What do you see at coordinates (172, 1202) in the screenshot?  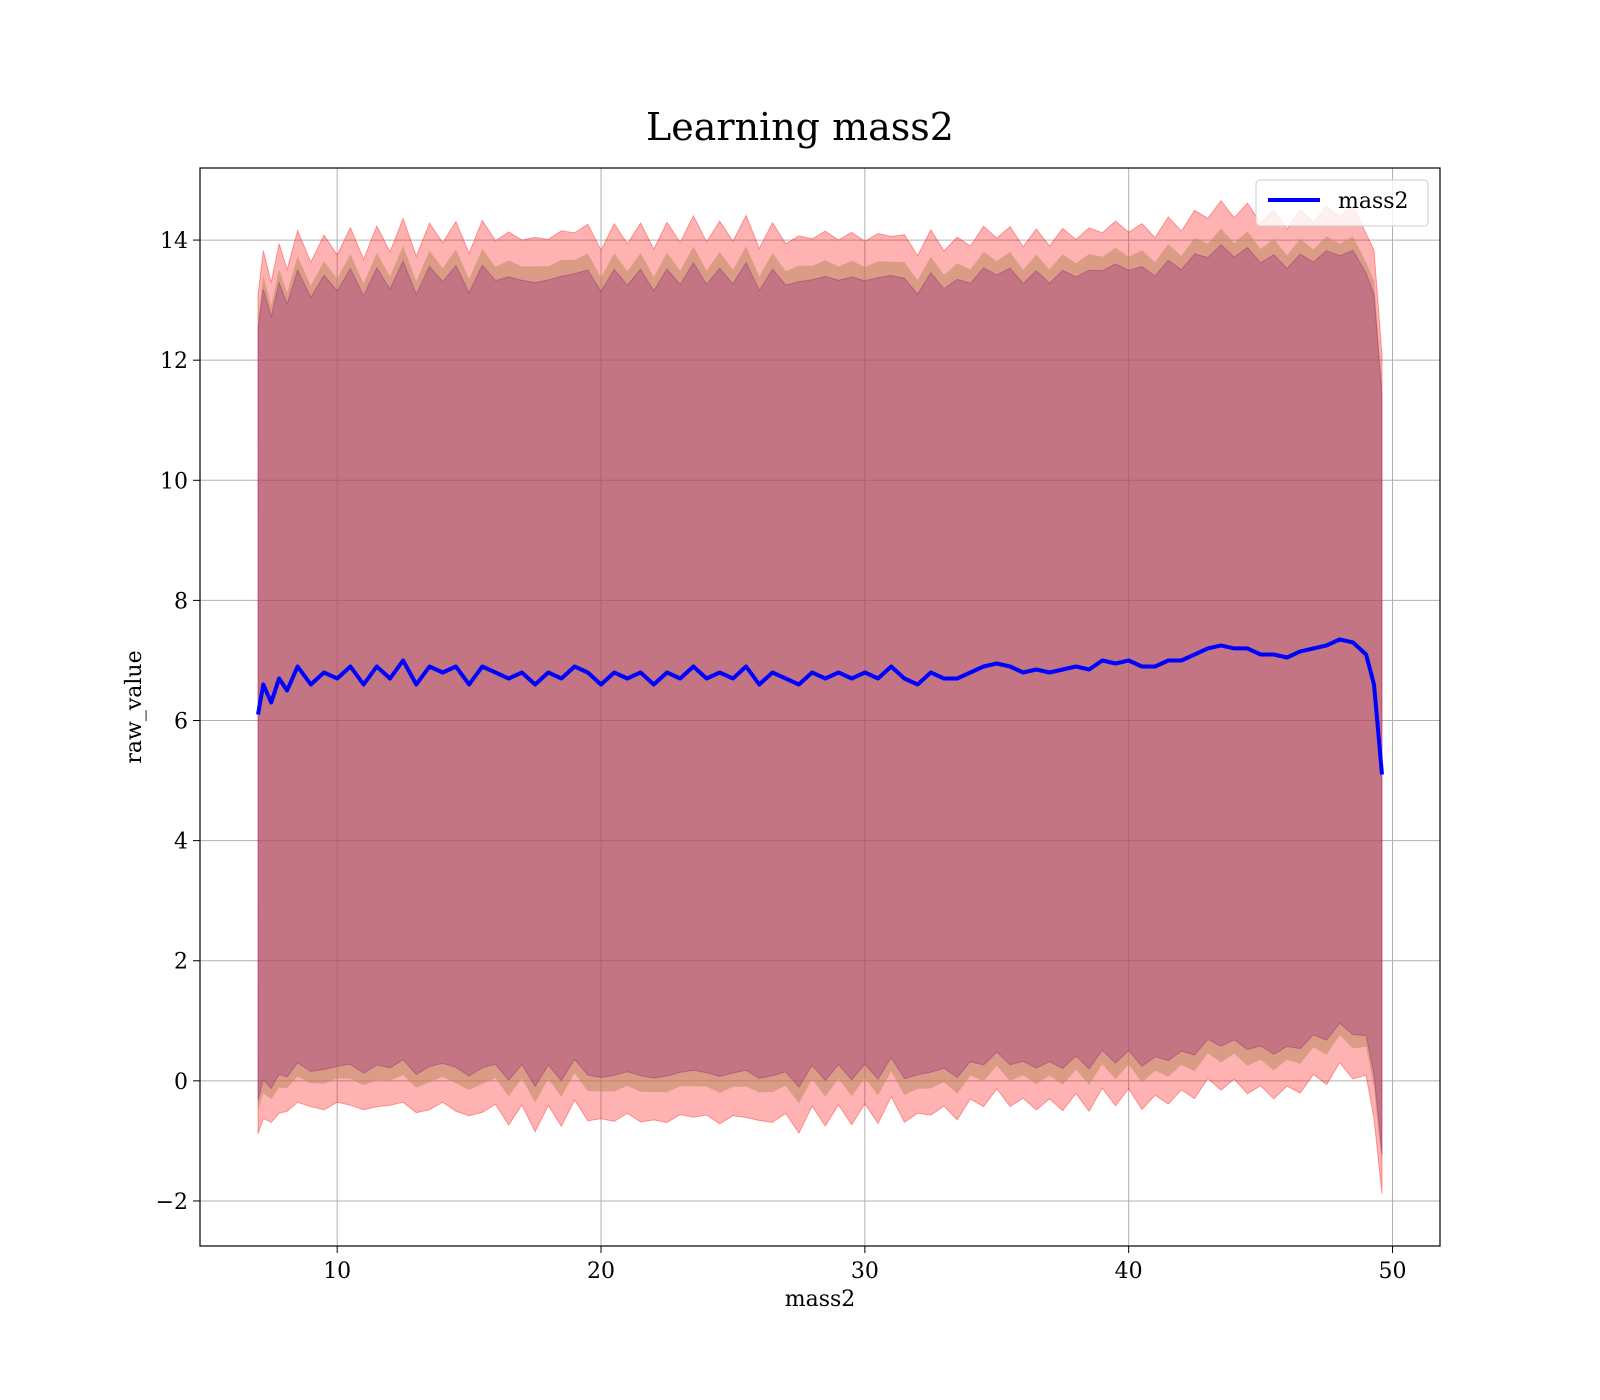 I see `y-tick-label: −2` at bounding box center [172, 1202].